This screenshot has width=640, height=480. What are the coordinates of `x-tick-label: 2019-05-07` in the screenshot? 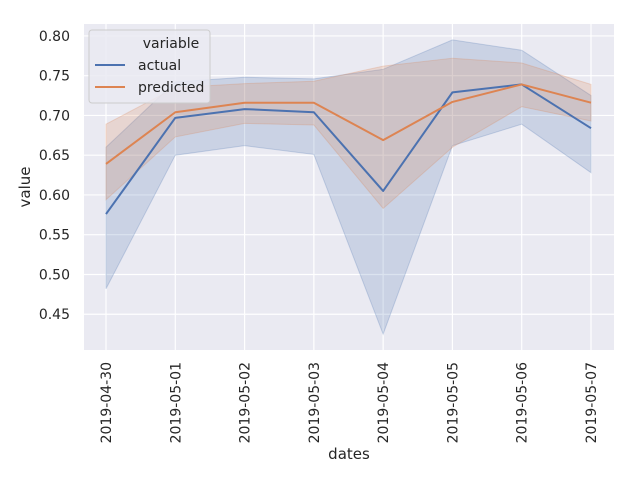 It's located at (592, 402).